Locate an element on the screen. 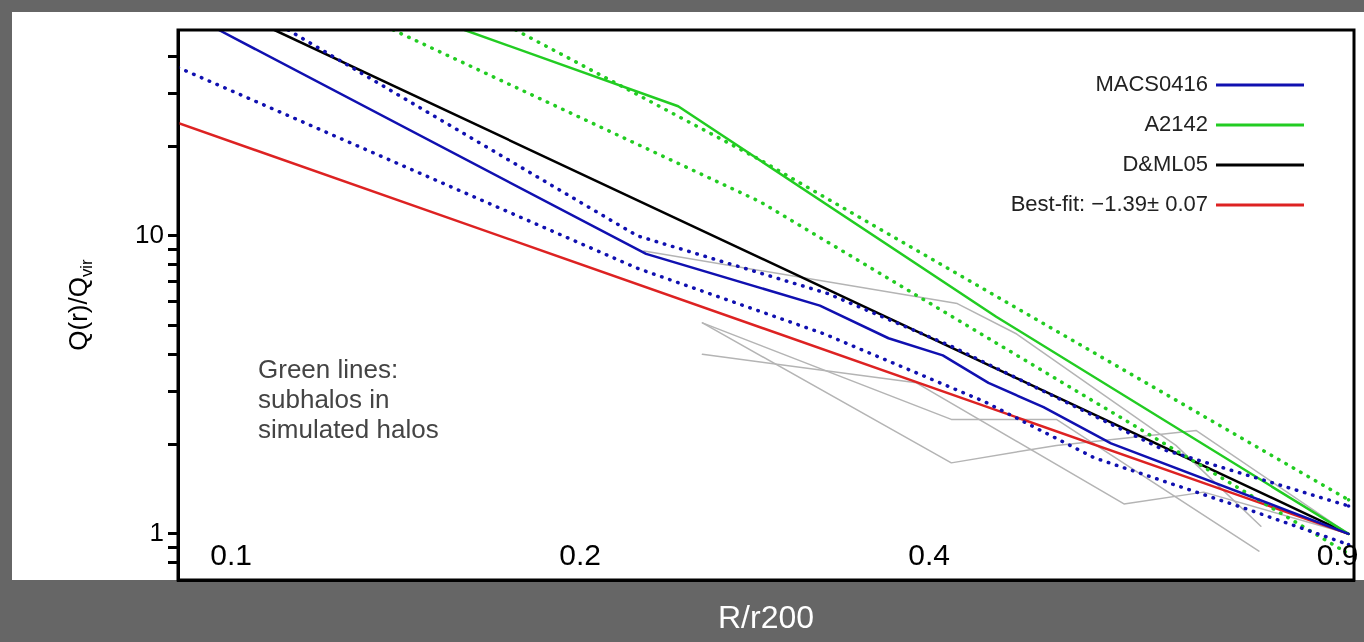 The image size is (1364, 642). legend-label: Best-fit: −1.39± 0.07 is located at coordinates (1109, 204).